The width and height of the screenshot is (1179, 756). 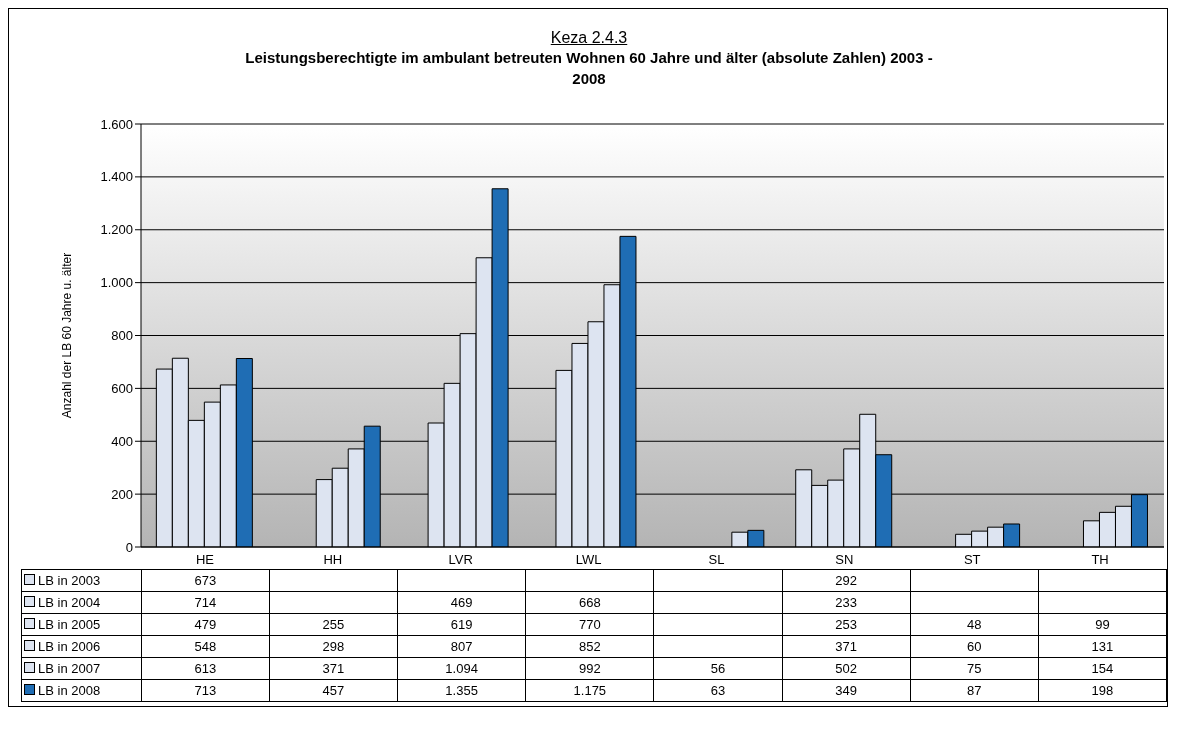 I want to click on data-label: 253, so click(x=846, y=624).